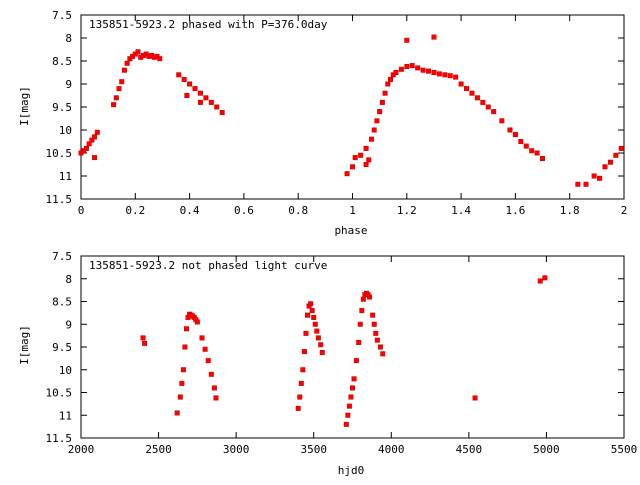 The image size is (640, 485). Describe the element at coordinates (68, 84) in the screenshot. I see `top-y-tick-label: 9` at that location.